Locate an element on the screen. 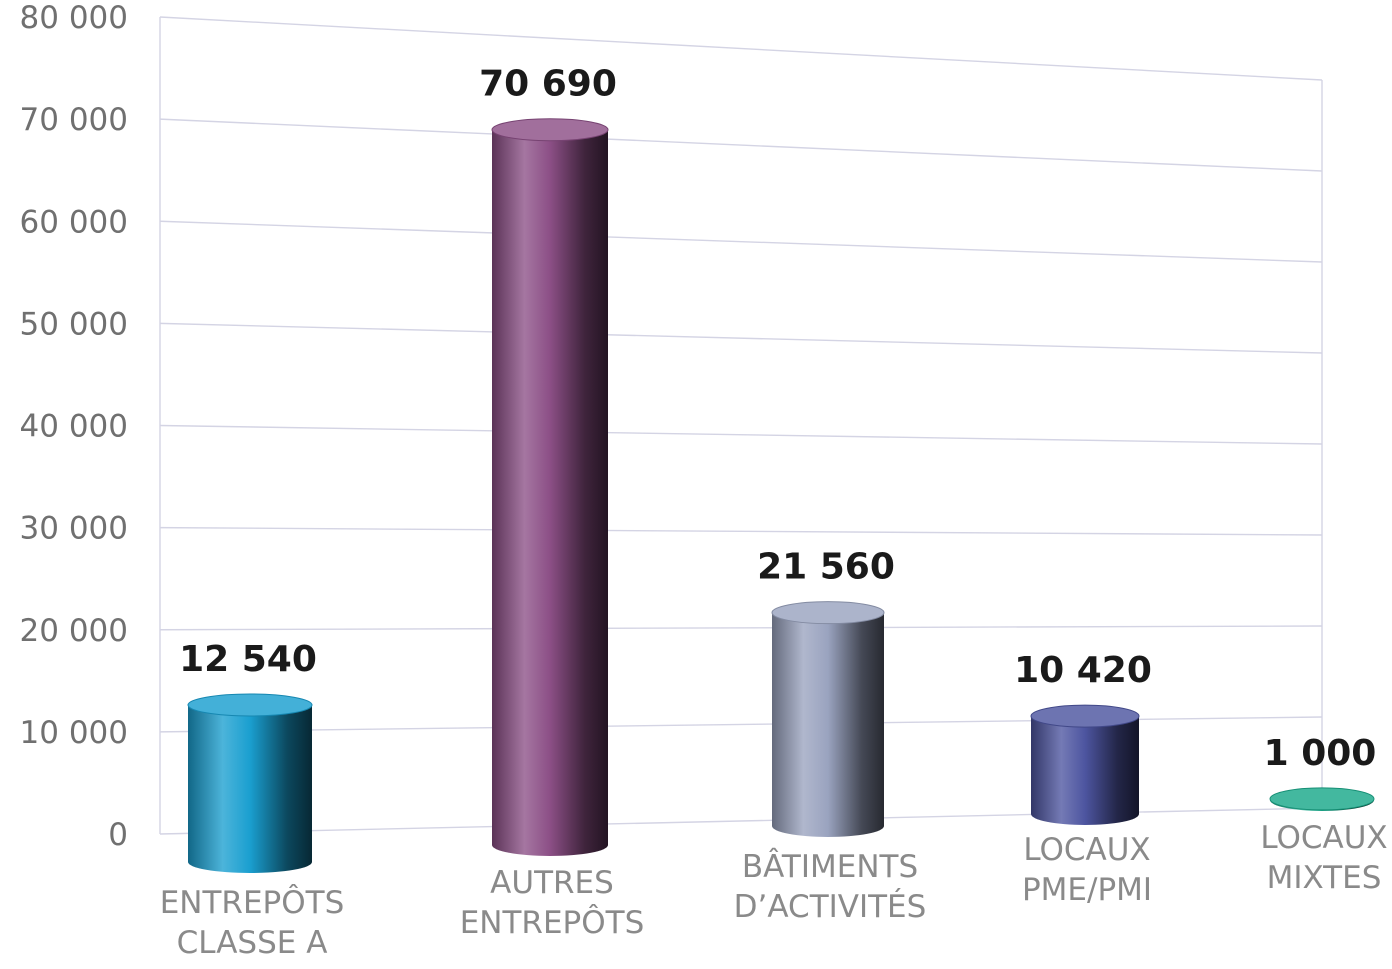  category-label: MIXTES is located at coordinates (1324, 878).